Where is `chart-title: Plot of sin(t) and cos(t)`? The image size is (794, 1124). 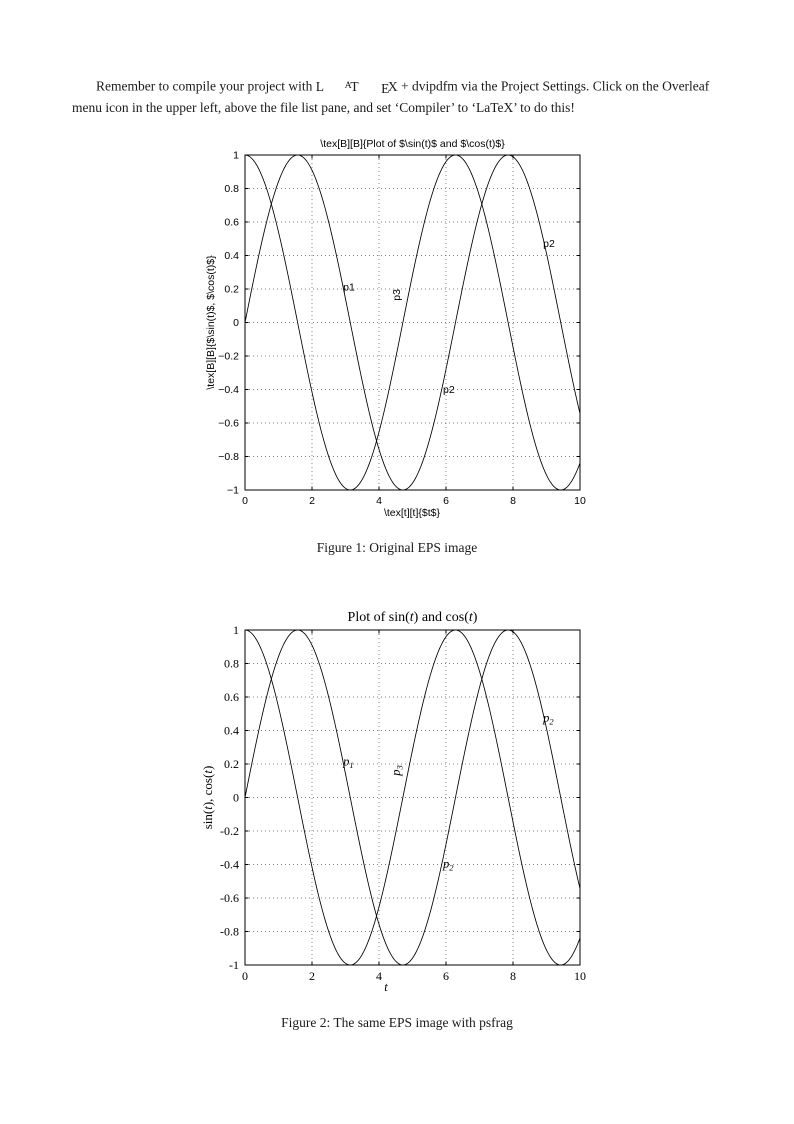
chart-title: Plot of sin(t) and cos(t) is located at coordinates (413, 617).